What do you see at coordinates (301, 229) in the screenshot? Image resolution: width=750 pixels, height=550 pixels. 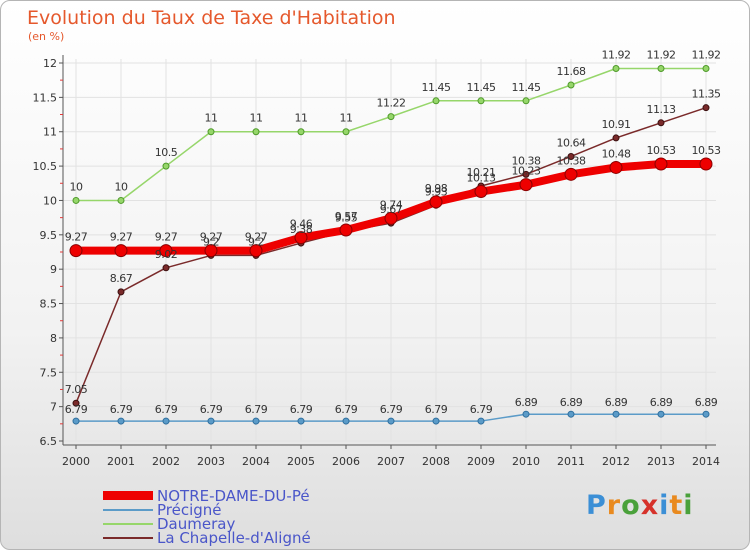 I see `data-label: 9.38` at bounding box center [301, 229].